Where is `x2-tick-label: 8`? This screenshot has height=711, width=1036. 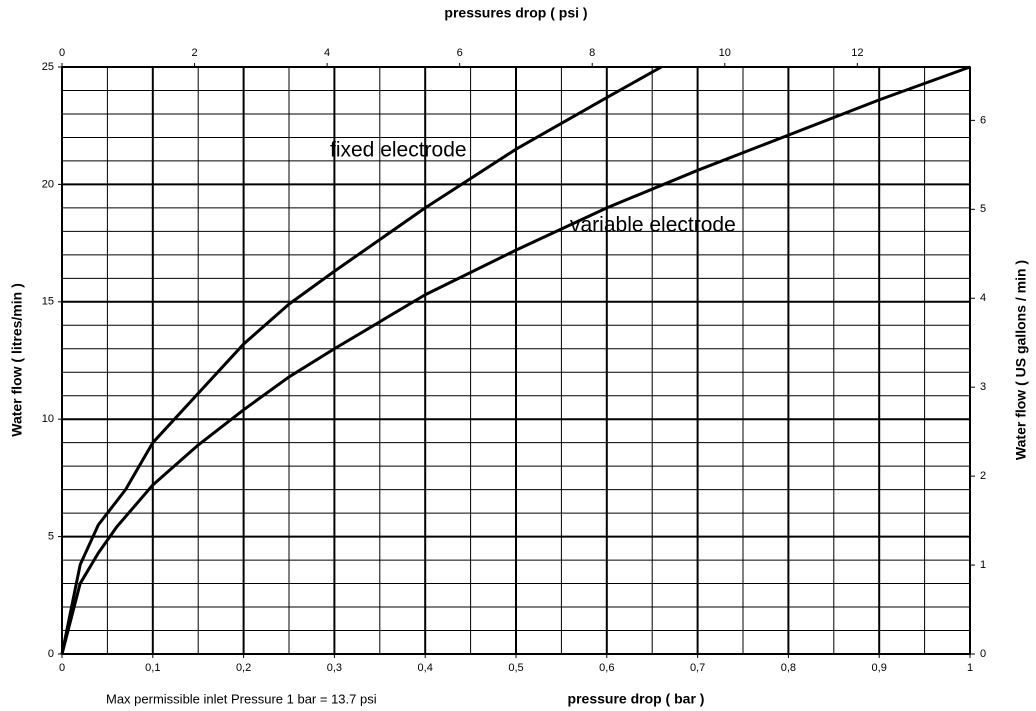
x2-tick-label: 8 is located at coordinates (592, 53).